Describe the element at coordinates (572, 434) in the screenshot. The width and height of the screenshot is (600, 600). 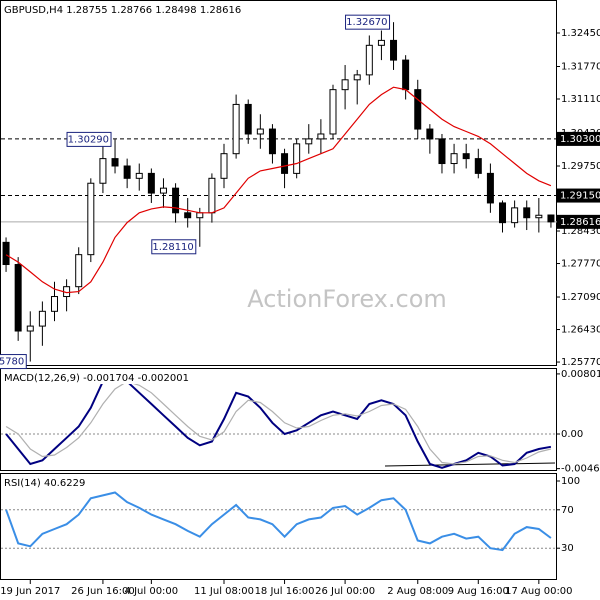
I see `y-tick-label: 0.00` at that location.